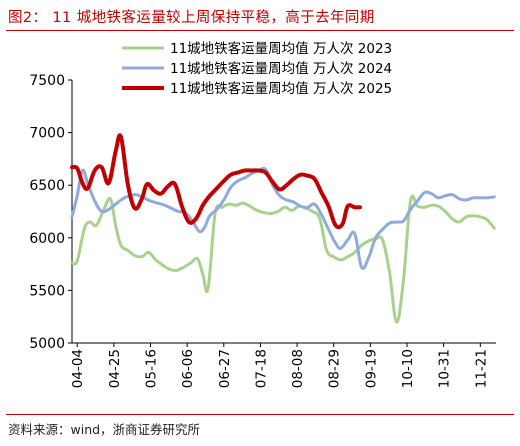 The image size is (520, 446). I want to click on y-tick-label: 5500, so click(47, 291).